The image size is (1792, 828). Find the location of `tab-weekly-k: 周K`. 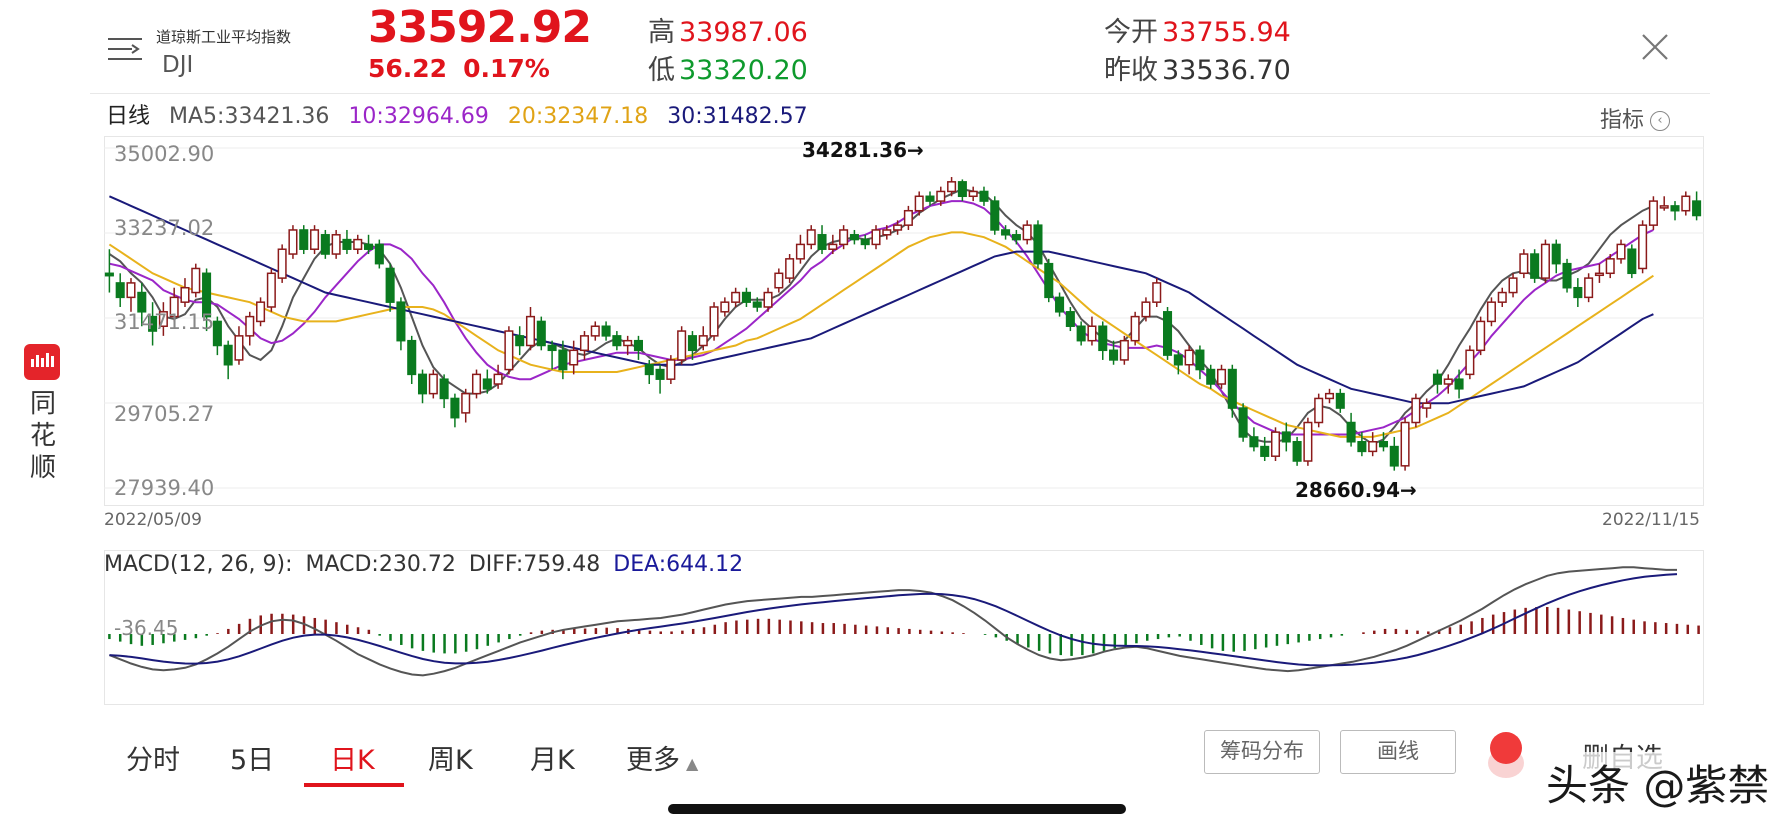

tab-weekly-k: 周K is located at coordinates (450, 760).